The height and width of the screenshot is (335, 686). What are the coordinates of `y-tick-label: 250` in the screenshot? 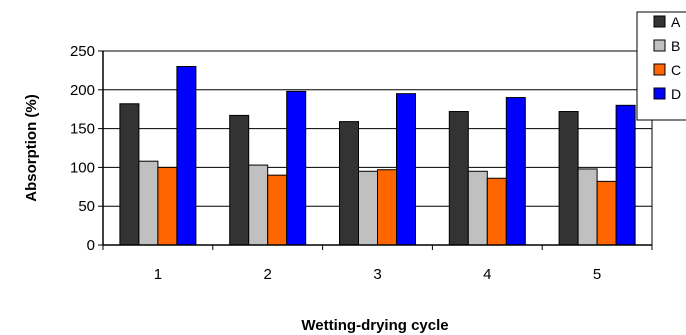 It's located at (82, 51).